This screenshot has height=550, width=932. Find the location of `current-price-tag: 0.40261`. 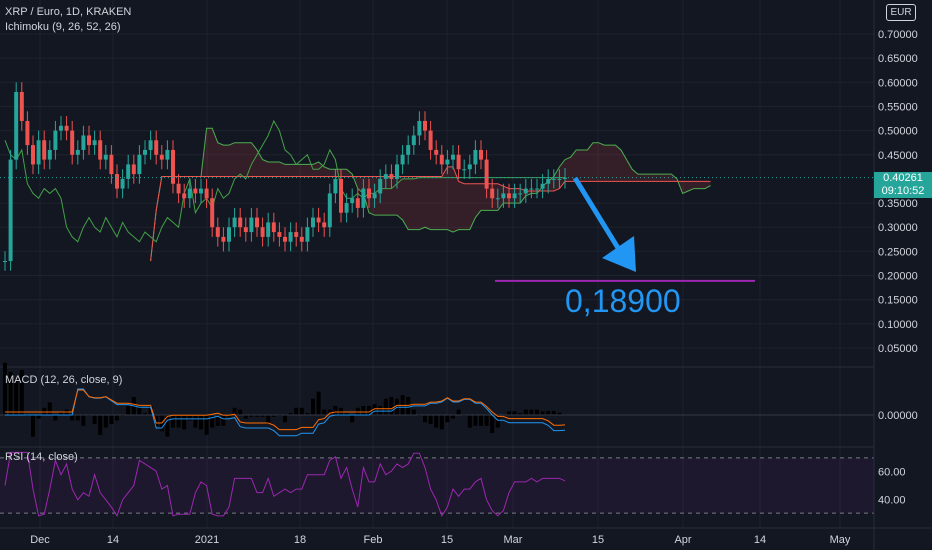

current-price-tag: 0.40261 is located at coordinates (903, 178).